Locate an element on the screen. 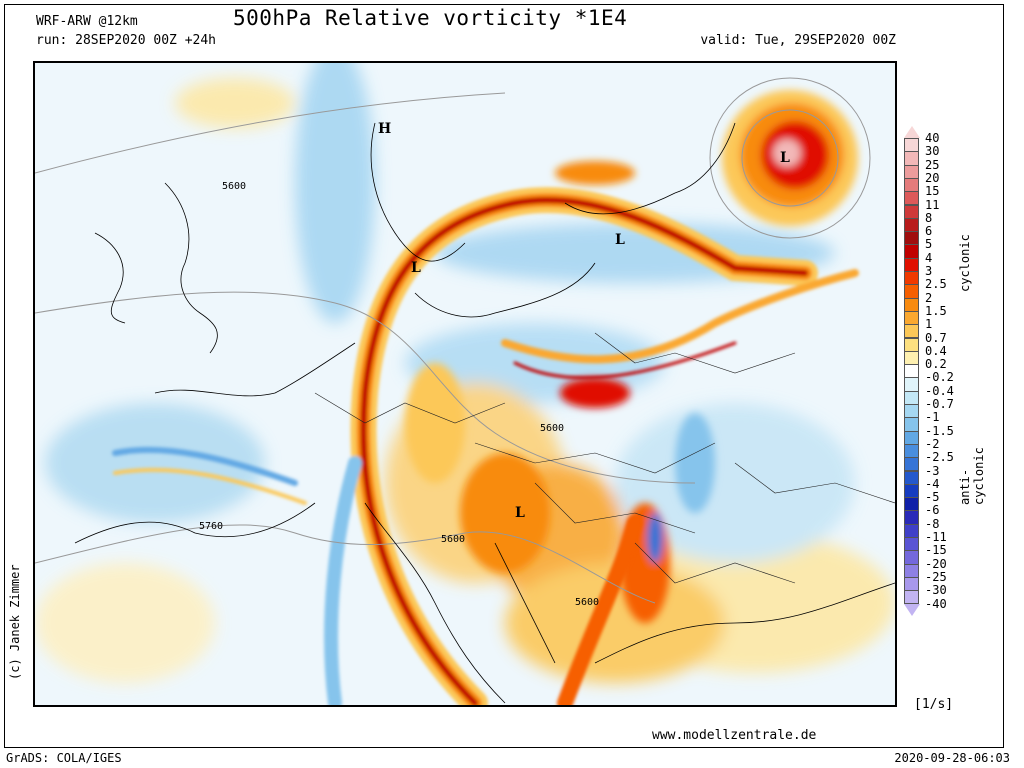  legend-level-label: -5 is located at coordinates (932, 497).